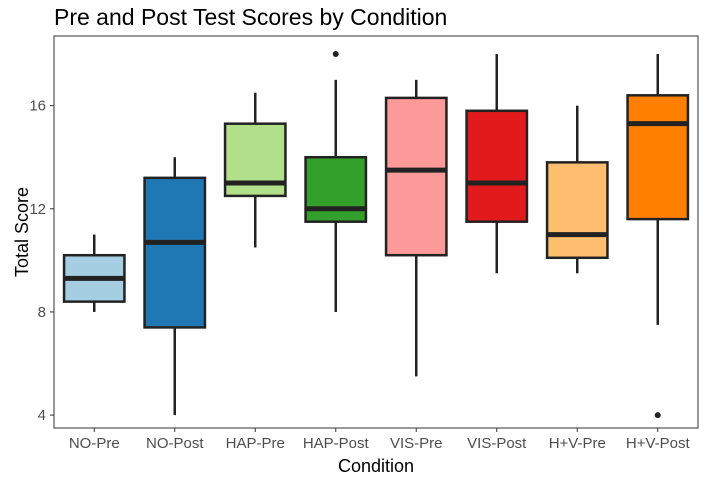 The width and height of the screenshot is (706, 484). What do you see at coordinates (376, 466) in the screenshot?
I see `x-axis-title: Condition` at bounding box center [376, 466].